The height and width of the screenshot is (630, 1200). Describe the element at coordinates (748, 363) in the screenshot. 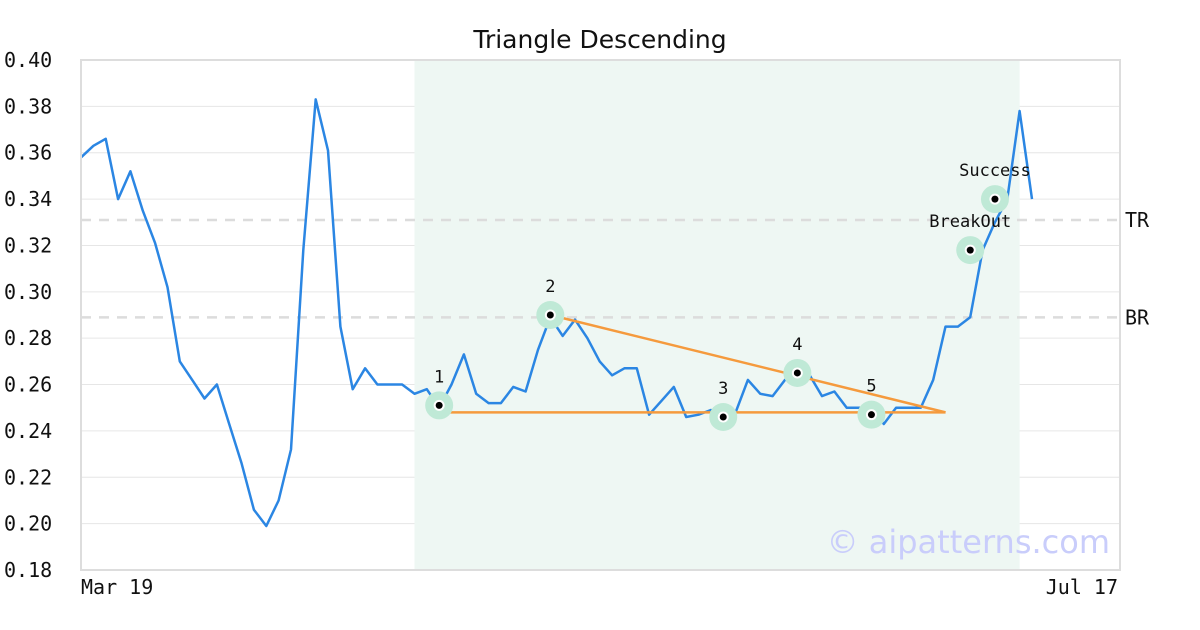

I see `trendline` at that location.